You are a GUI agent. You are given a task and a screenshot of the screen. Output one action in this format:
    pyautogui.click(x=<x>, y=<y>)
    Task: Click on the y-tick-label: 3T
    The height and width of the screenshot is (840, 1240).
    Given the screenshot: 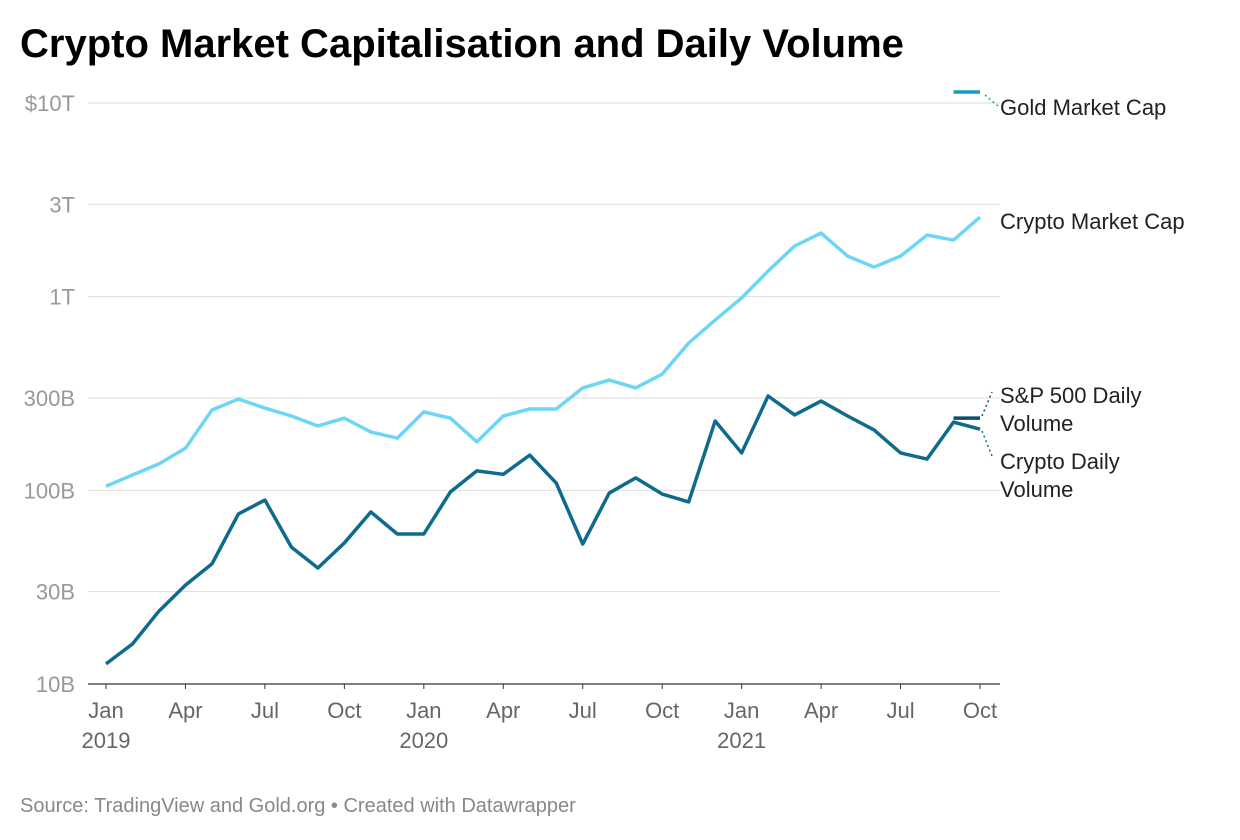 What is the action you would take?
    pyautogui.click(x=62, y=204)
    